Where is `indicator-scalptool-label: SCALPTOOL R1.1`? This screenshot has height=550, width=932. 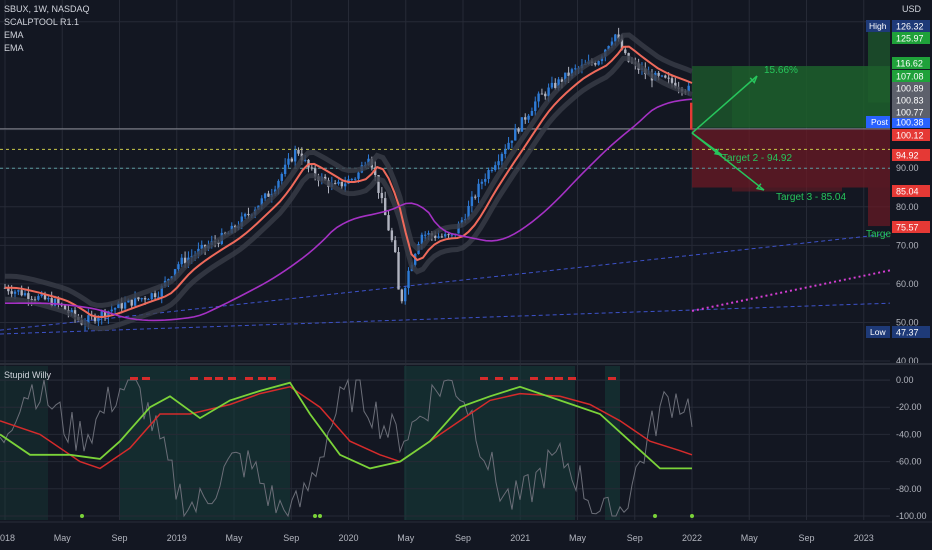 indicator-scalptool-label: SCALPTOOL R1.1 is located at coordinates (42, 22).